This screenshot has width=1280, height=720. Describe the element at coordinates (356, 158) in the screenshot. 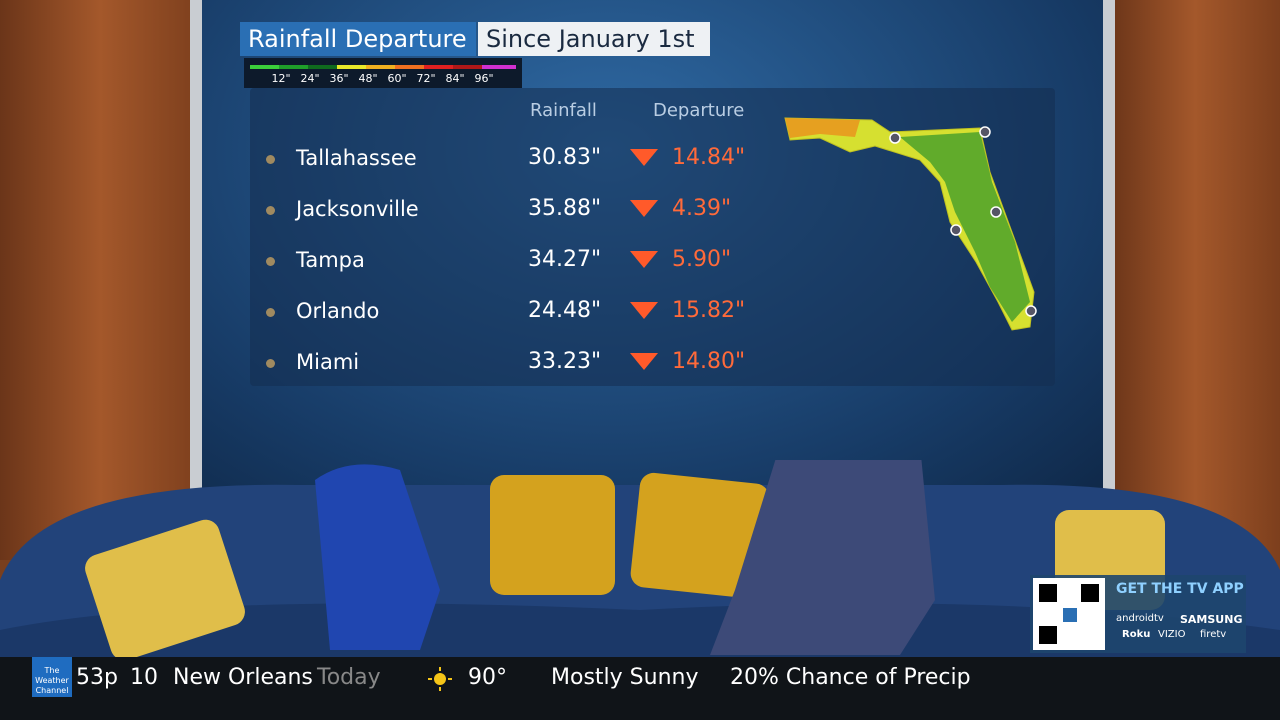

I see `city: Tallahassee` at that location.